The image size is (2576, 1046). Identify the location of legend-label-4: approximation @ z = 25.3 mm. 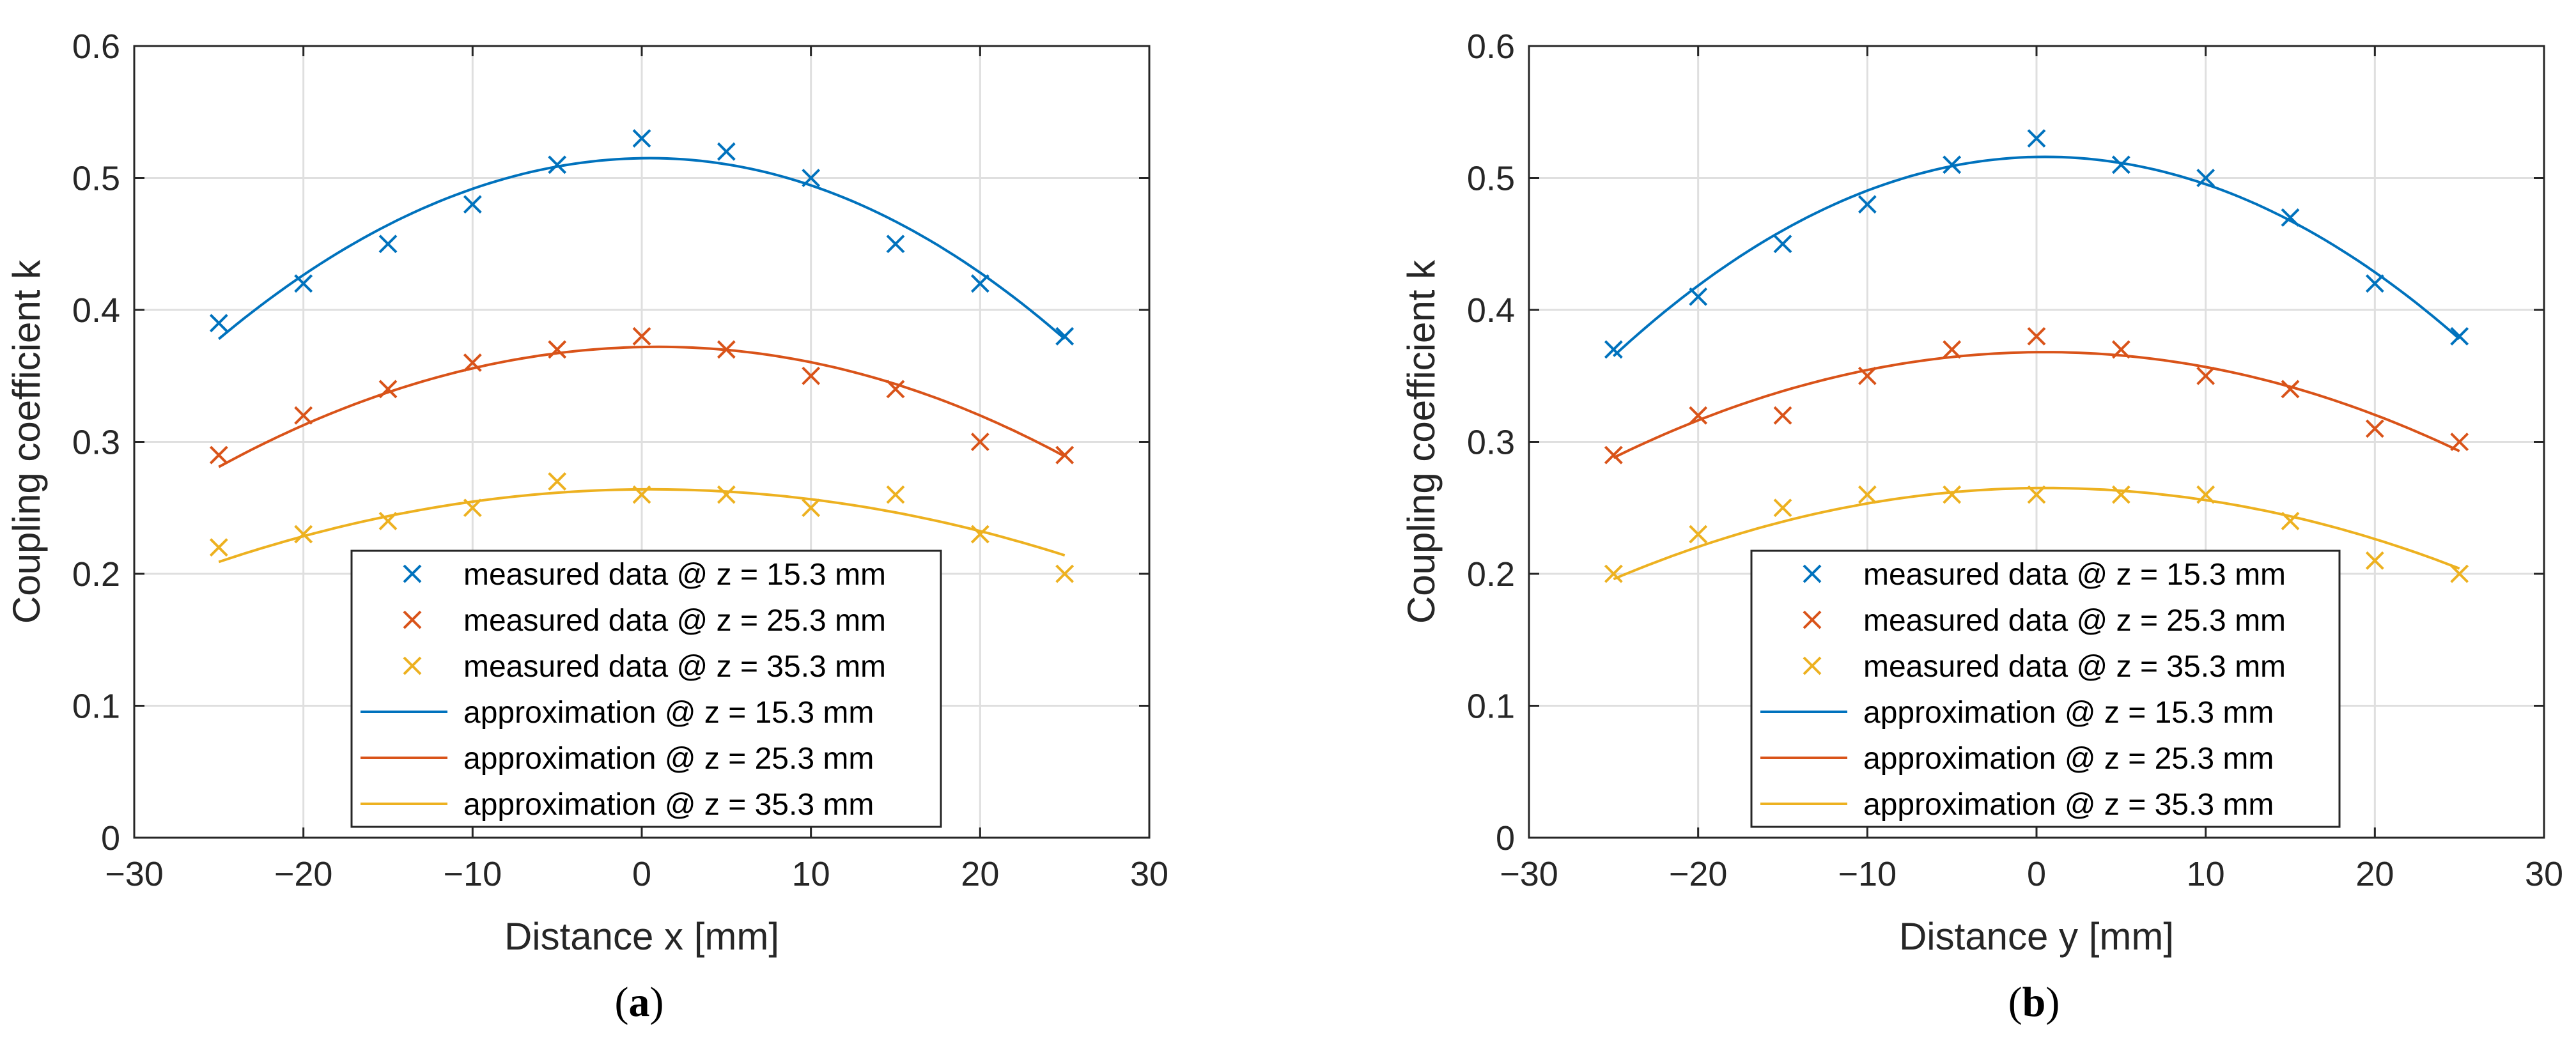
(2068, 759).